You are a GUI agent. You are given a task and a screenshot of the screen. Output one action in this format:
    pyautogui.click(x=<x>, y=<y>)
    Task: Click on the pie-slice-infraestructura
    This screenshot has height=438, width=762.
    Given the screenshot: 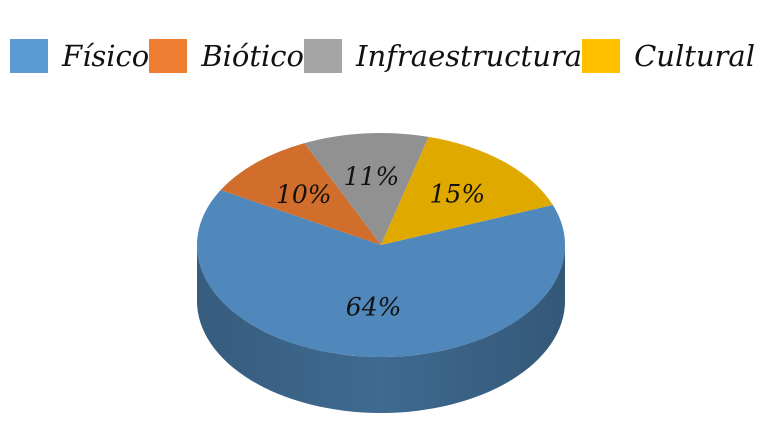 What is the action you would take?
    pyautogui.click(x=366, y=189)
    